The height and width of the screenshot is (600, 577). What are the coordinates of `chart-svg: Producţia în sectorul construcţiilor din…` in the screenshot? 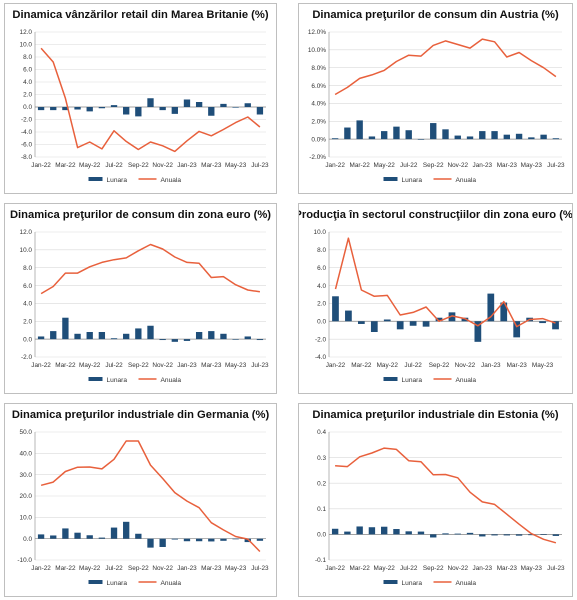 It's located at (435, 296).